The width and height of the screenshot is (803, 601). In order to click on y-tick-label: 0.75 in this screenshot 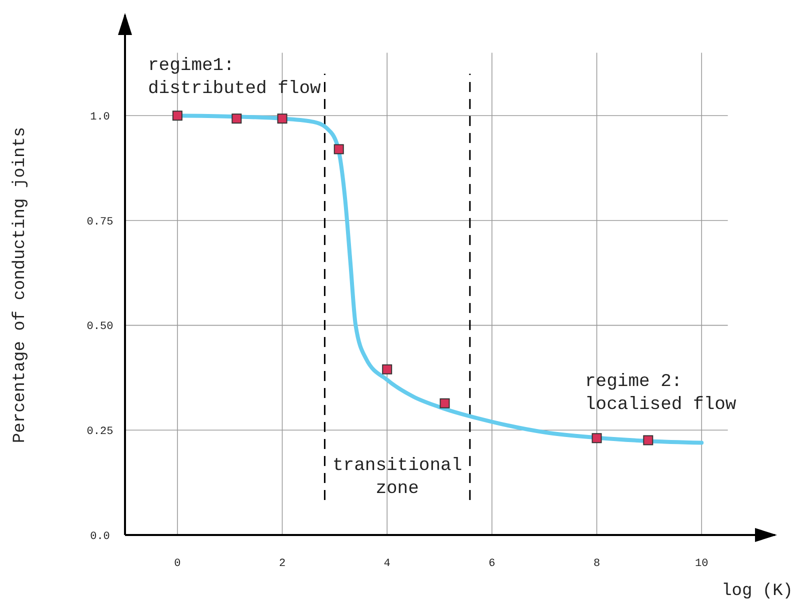, I will do `click(100, 222)`.